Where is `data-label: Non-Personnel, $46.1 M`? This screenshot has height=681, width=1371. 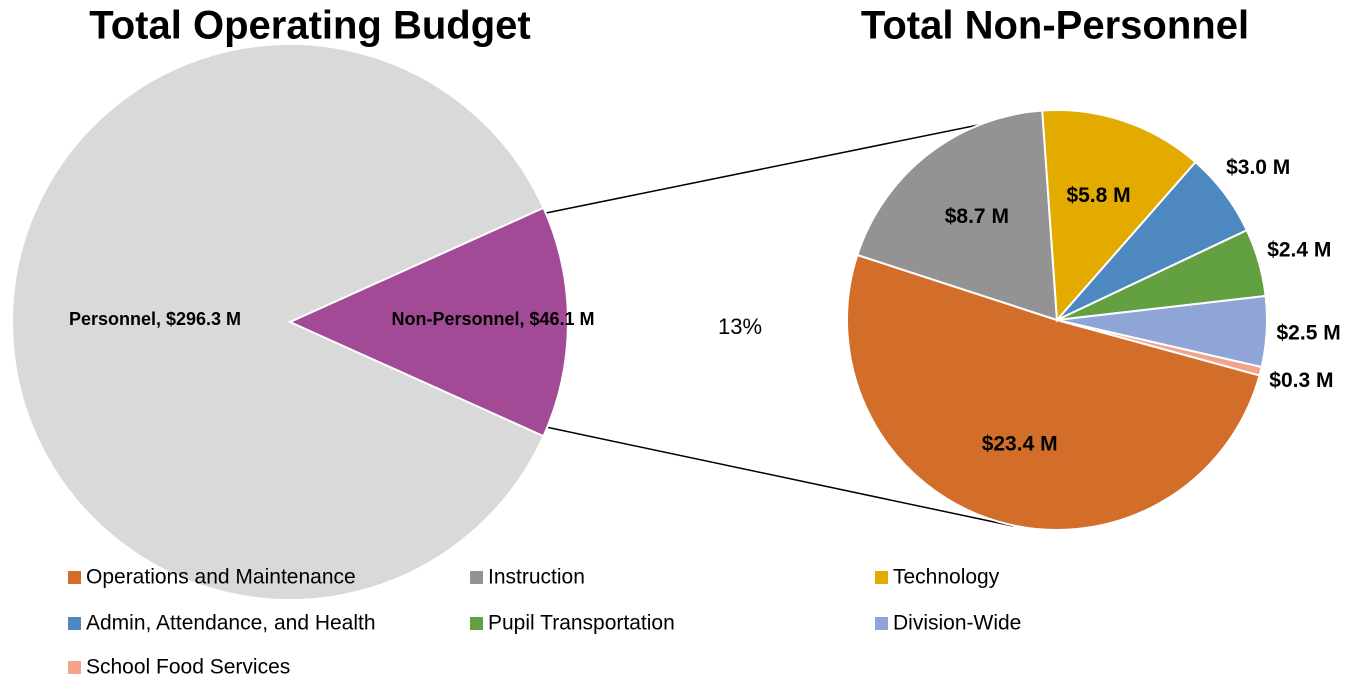 data-label: Non-Personnel, $46.1 M is located at coordinates (492, 319).